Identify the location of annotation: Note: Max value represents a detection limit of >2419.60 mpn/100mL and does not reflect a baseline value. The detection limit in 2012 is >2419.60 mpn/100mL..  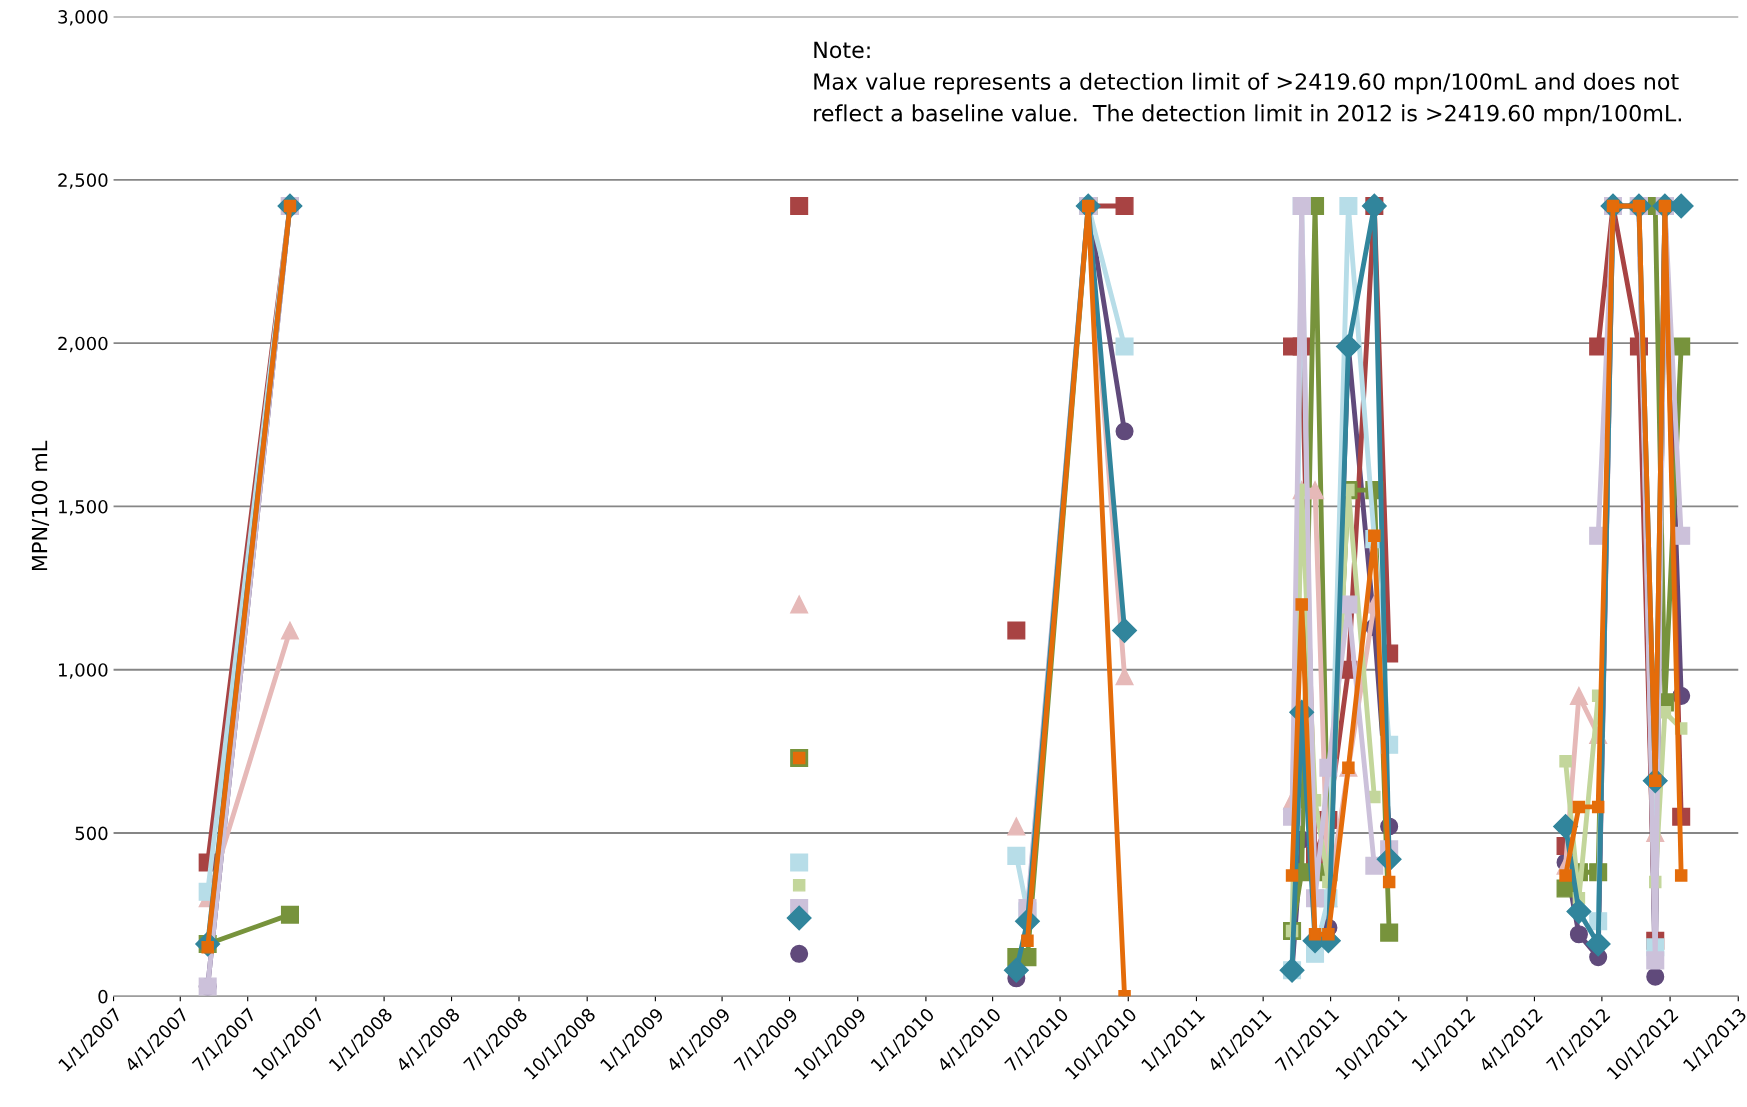
(1247, 83).